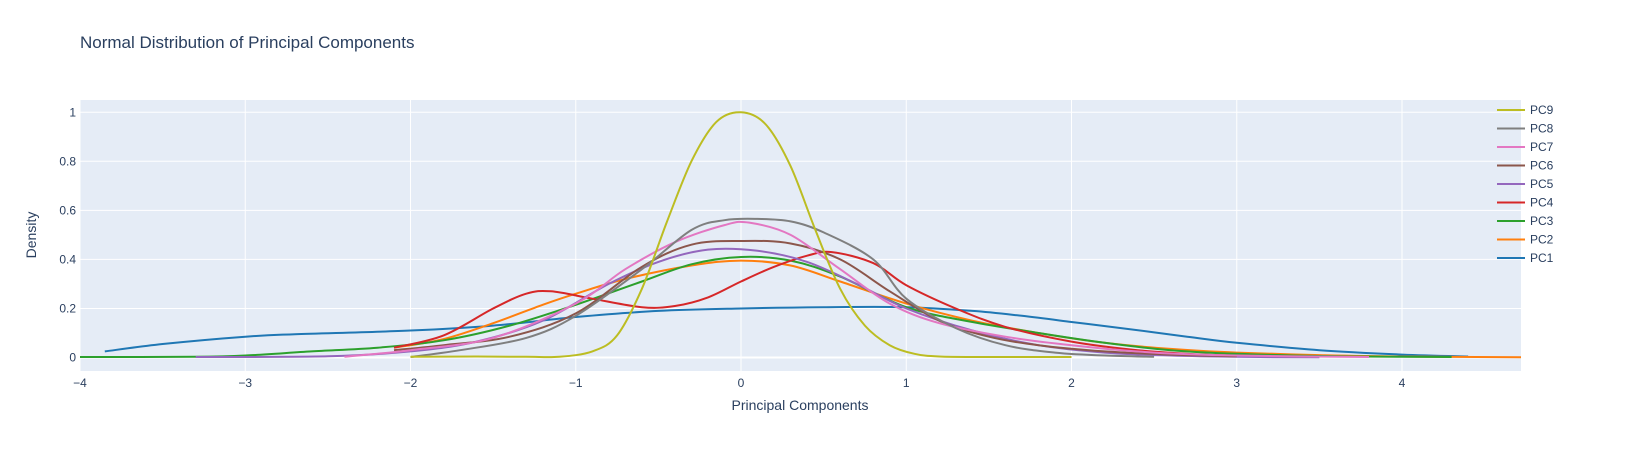  Describe the element at coordinates (1542, 221) in the screenshot. I see `legend-label: PC3` at that location.